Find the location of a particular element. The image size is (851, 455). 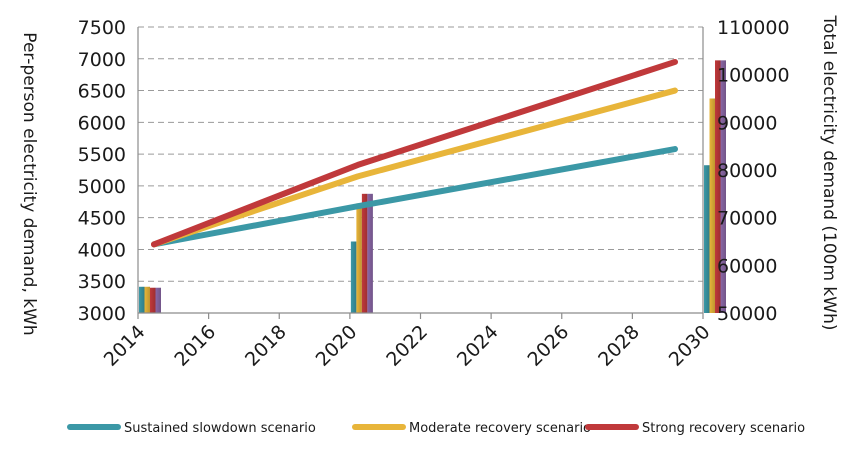

y2-tick-label: 100000 is located at coordinates (753, 76).